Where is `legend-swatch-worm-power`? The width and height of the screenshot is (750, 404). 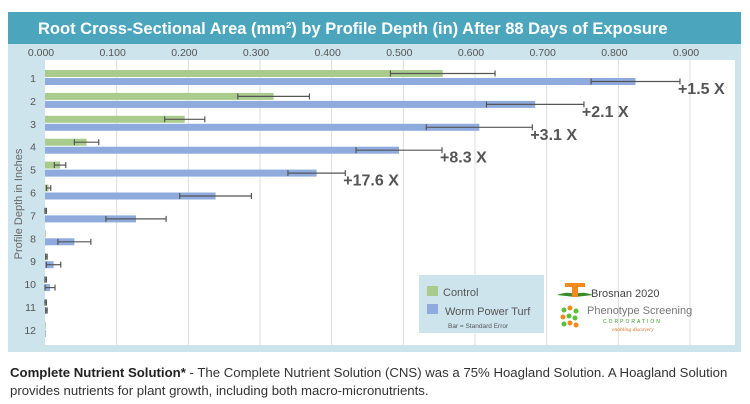 legend-swatch-worm-power is located at coordinates (432, 309).